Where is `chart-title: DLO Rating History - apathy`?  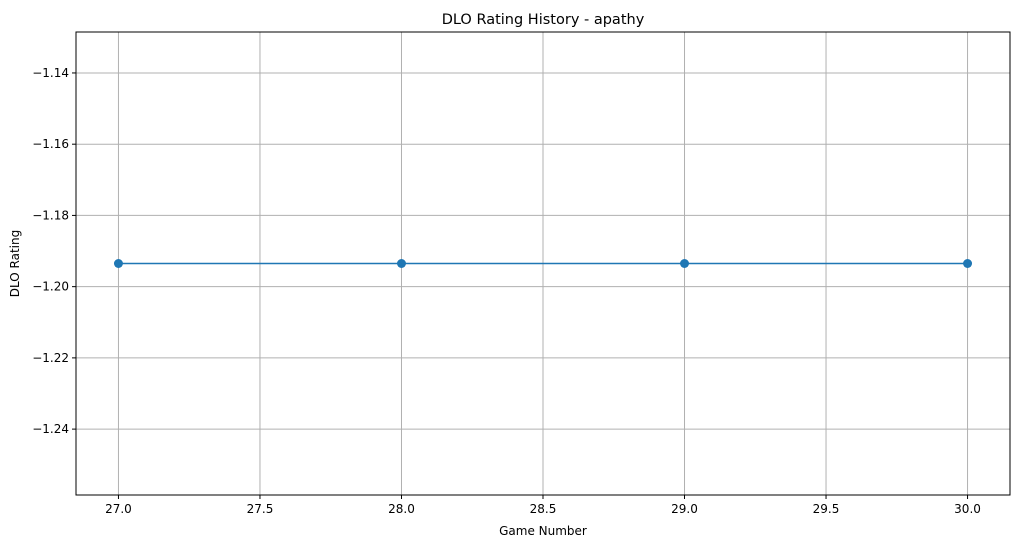
chart-title: DLO Rating History - apathy is located at coordinates (543, 20).